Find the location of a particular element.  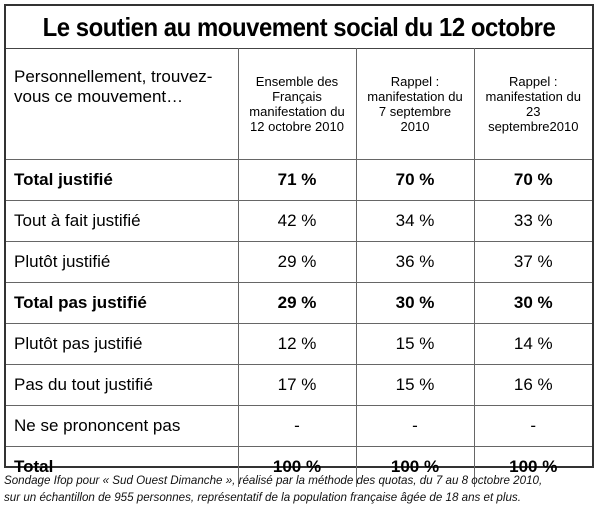

cell-value: 34 % is located at coordinates (415, 221).